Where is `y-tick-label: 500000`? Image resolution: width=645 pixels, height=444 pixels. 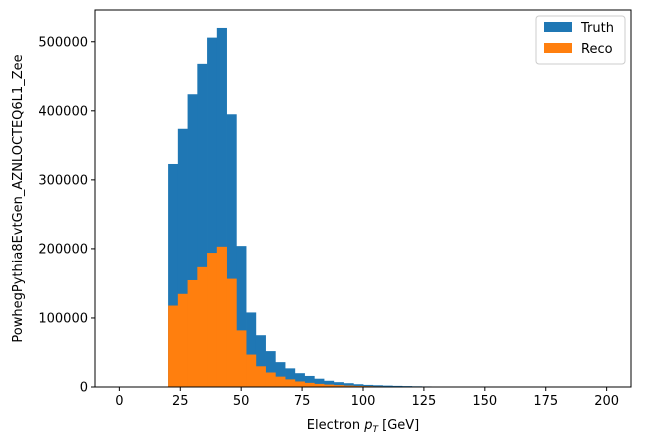
y-tick-label: 500000 is located at coordinates (63, 42).